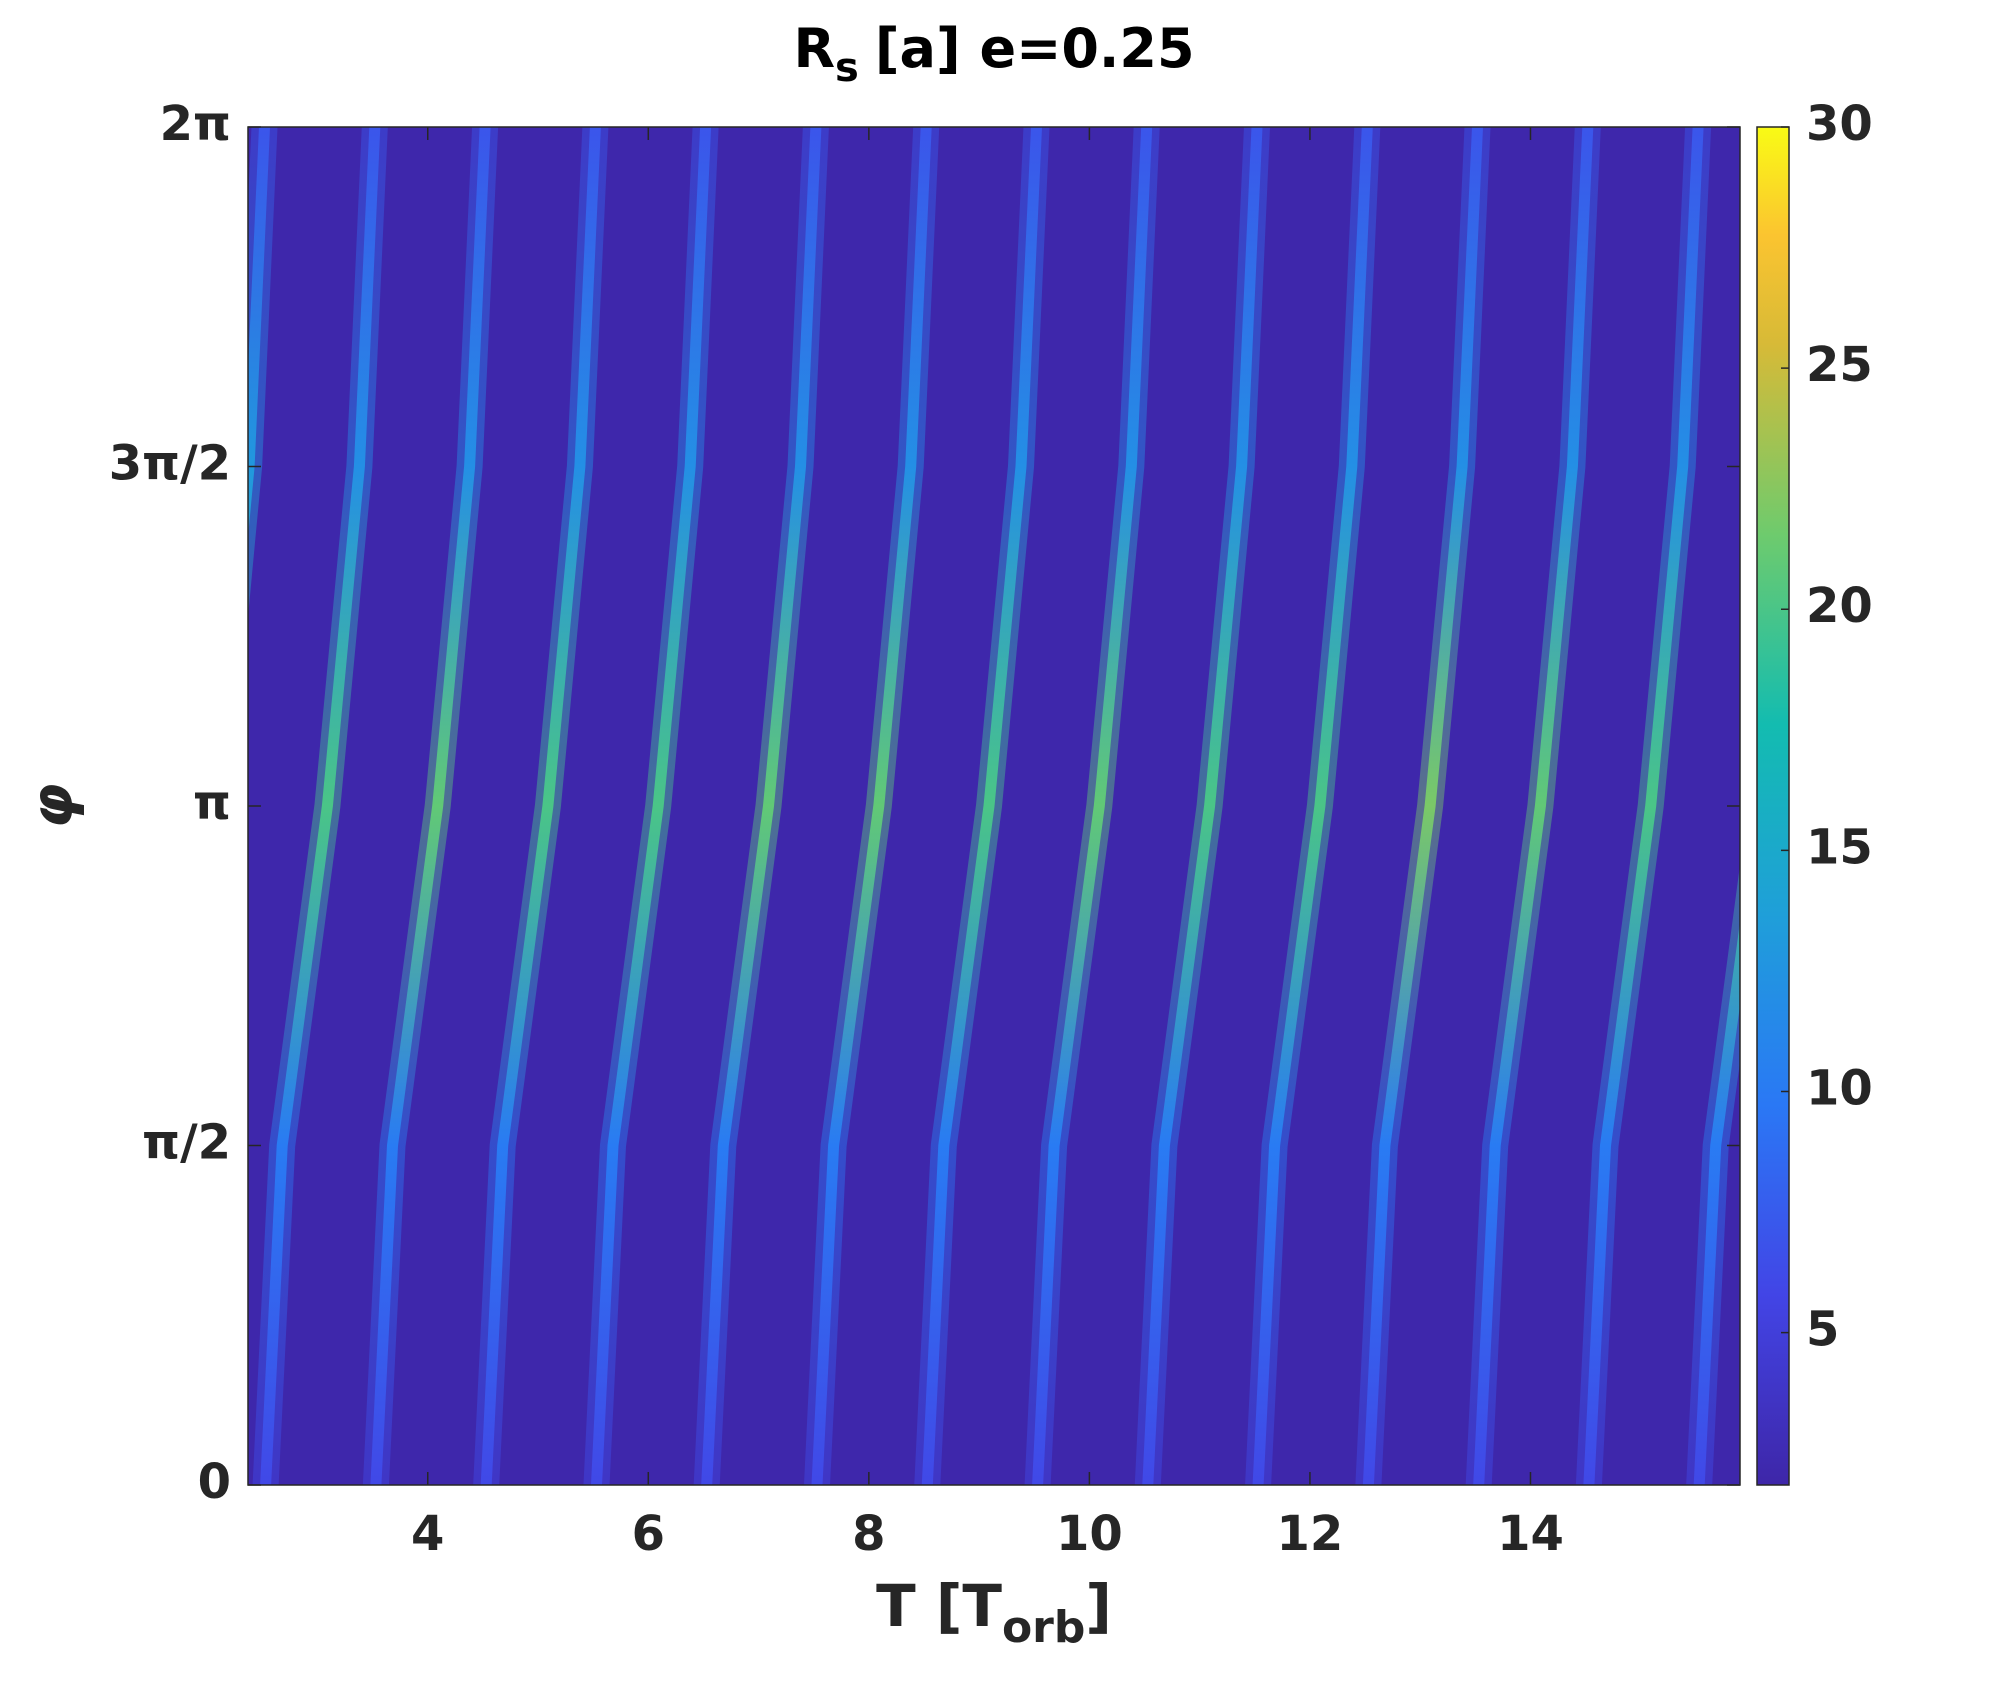  Describe the element at coordinates (214, 1482) in the screenshot. I see `y-tick-label: 0` at that location.